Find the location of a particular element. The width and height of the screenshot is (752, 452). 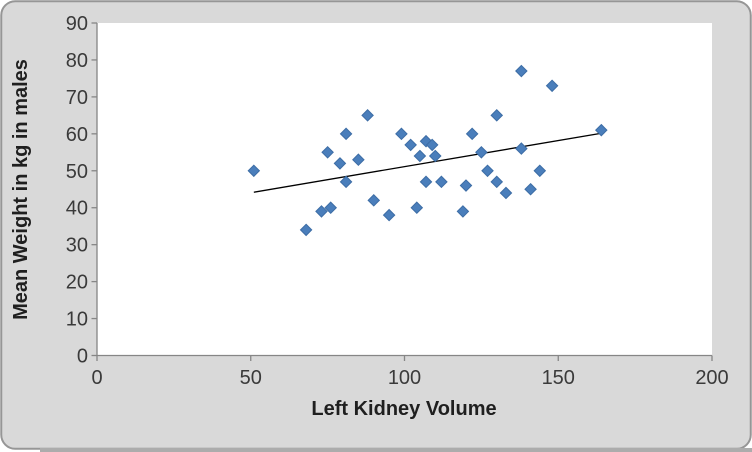

y-axis-title: Mean Weight in kg in males is located at coordinates (21, 189).